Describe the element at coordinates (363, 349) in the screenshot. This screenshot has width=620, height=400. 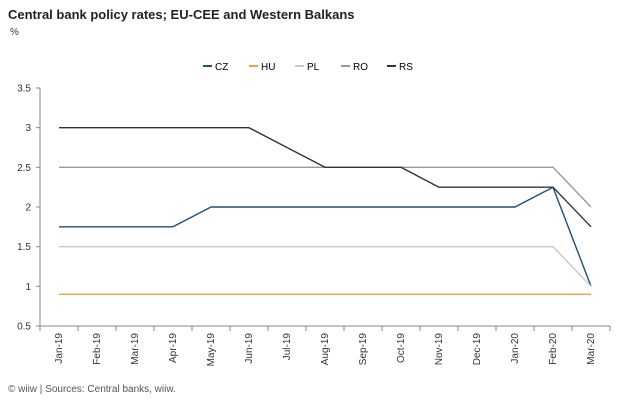
I see `x-tick-label: Sep-19` at that location.